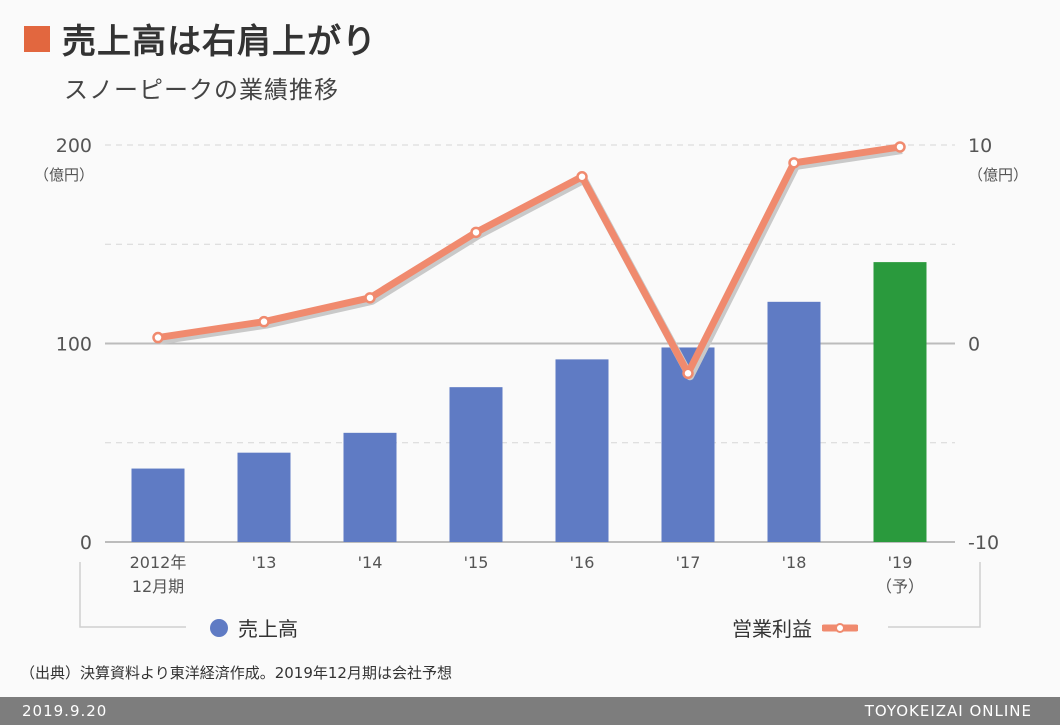  Describe the element at coordinates (900, 562) in the screenshot. I see `x-tick-label: '19` at that location.